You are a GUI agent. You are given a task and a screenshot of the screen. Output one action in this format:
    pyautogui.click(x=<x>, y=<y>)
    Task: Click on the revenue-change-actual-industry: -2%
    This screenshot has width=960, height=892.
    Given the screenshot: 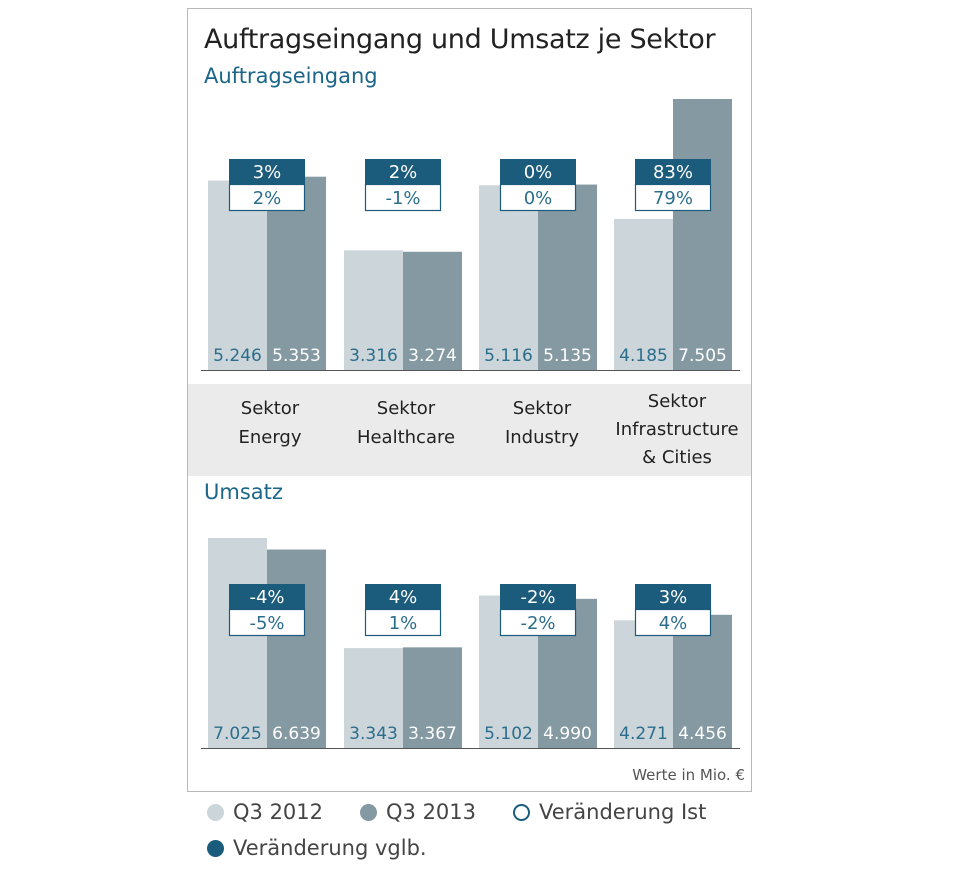 What is the action you would take?
    pyautogui.click(x=537, y=623)
    